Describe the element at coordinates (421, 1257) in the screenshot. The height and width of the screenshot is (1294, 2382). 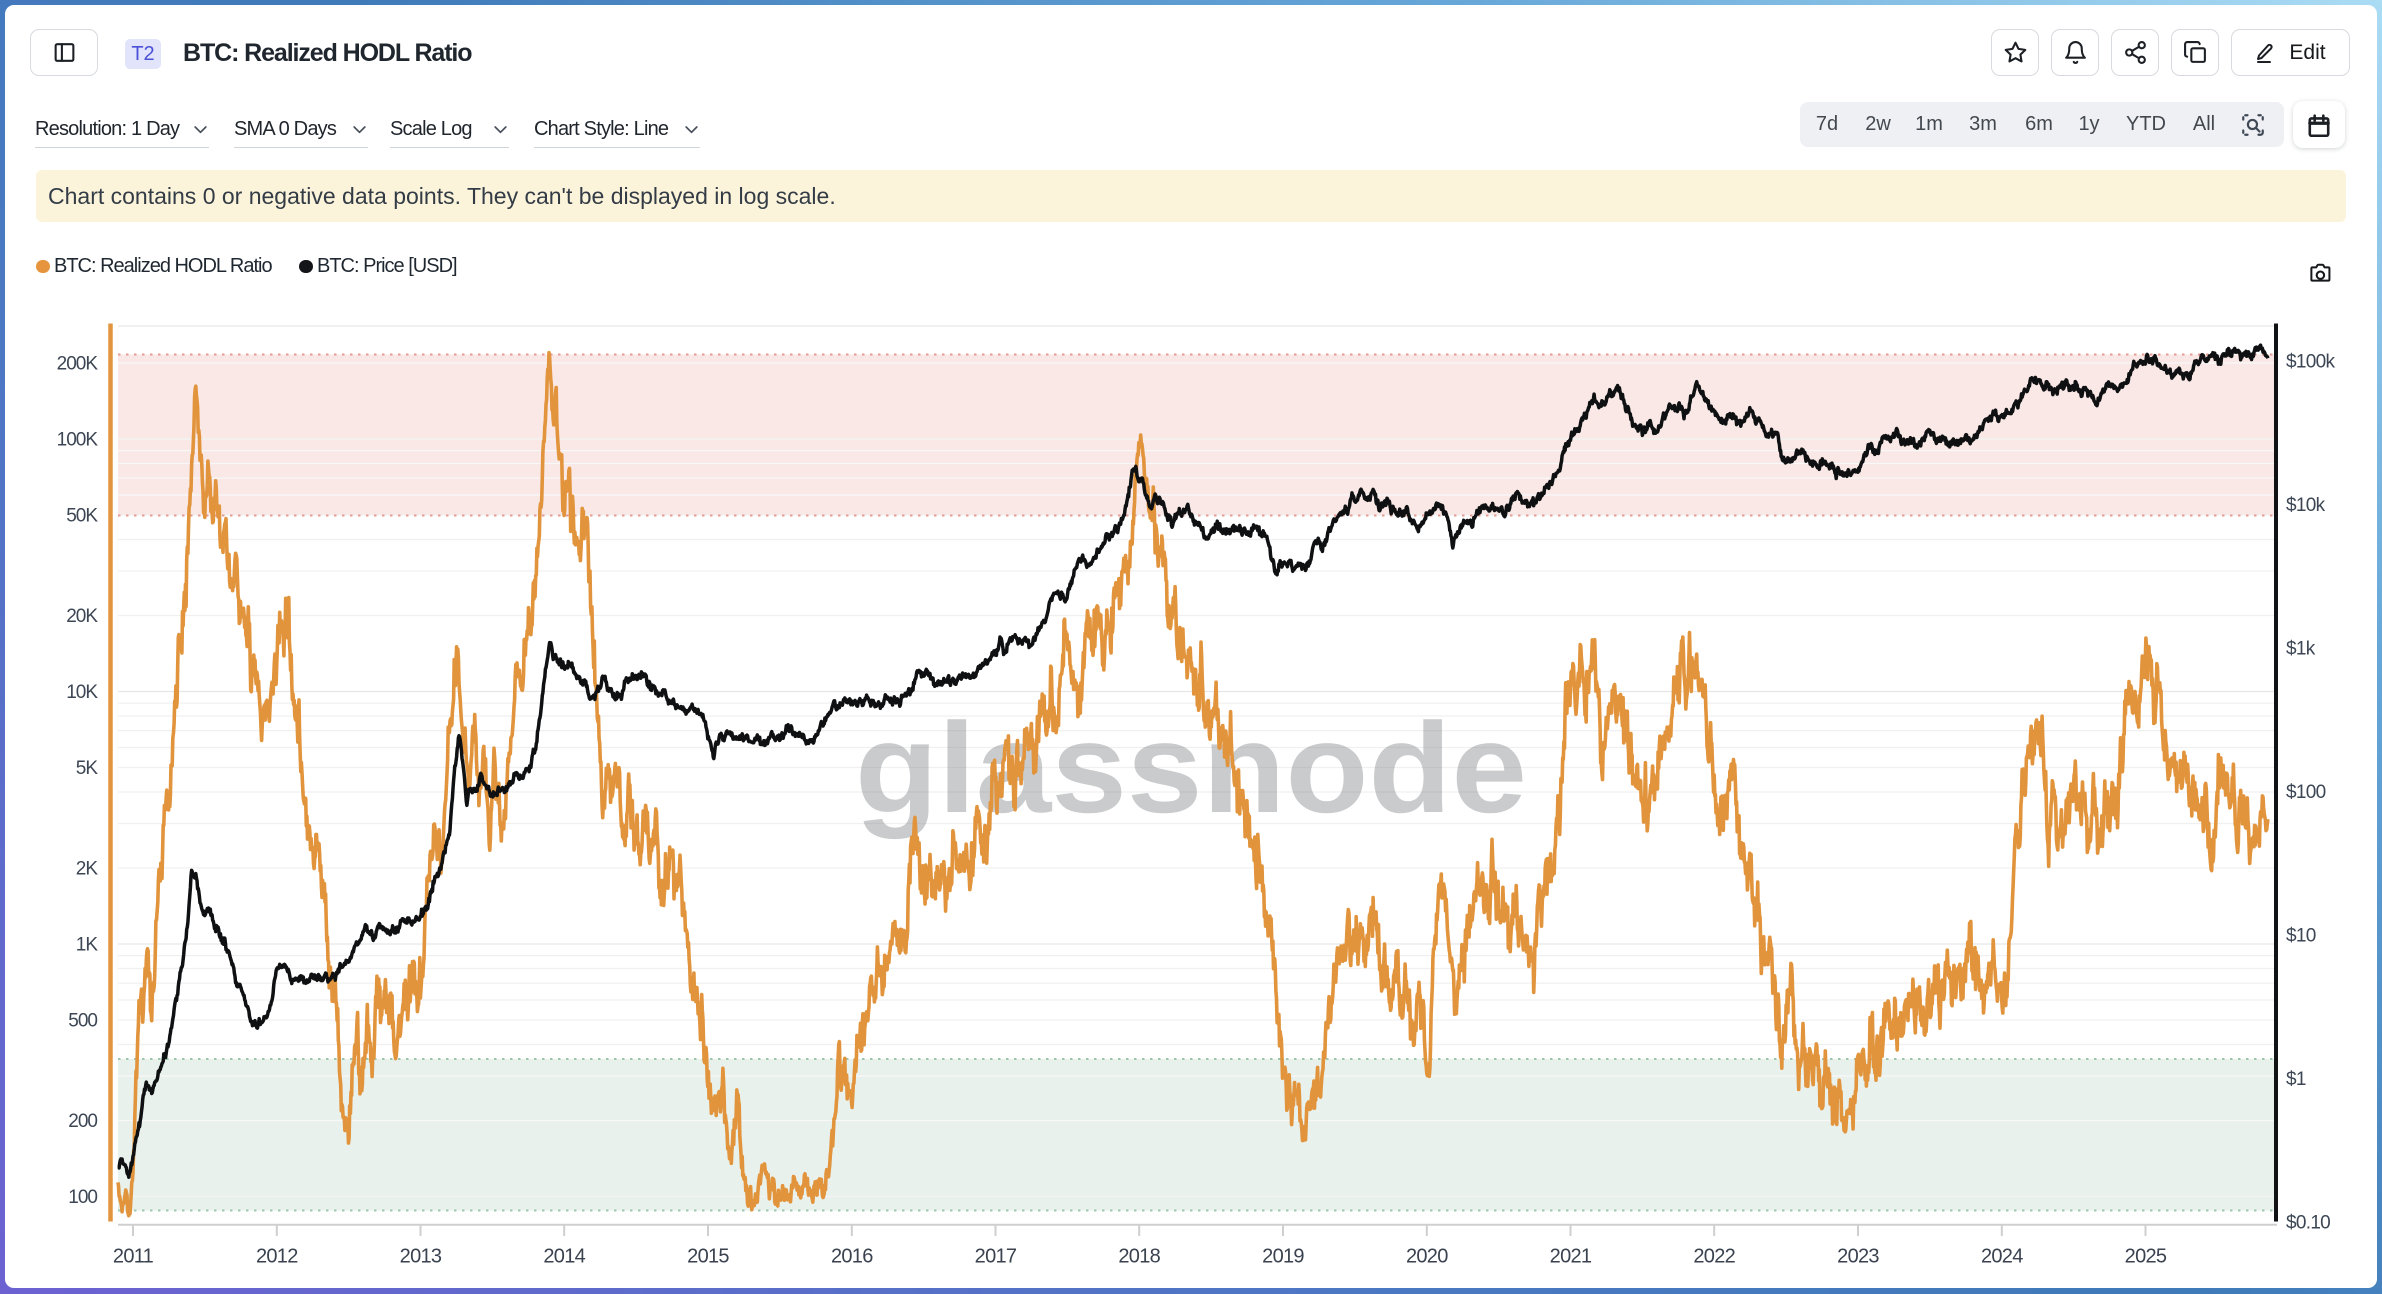
I see `svg-text: 2013` at that location.